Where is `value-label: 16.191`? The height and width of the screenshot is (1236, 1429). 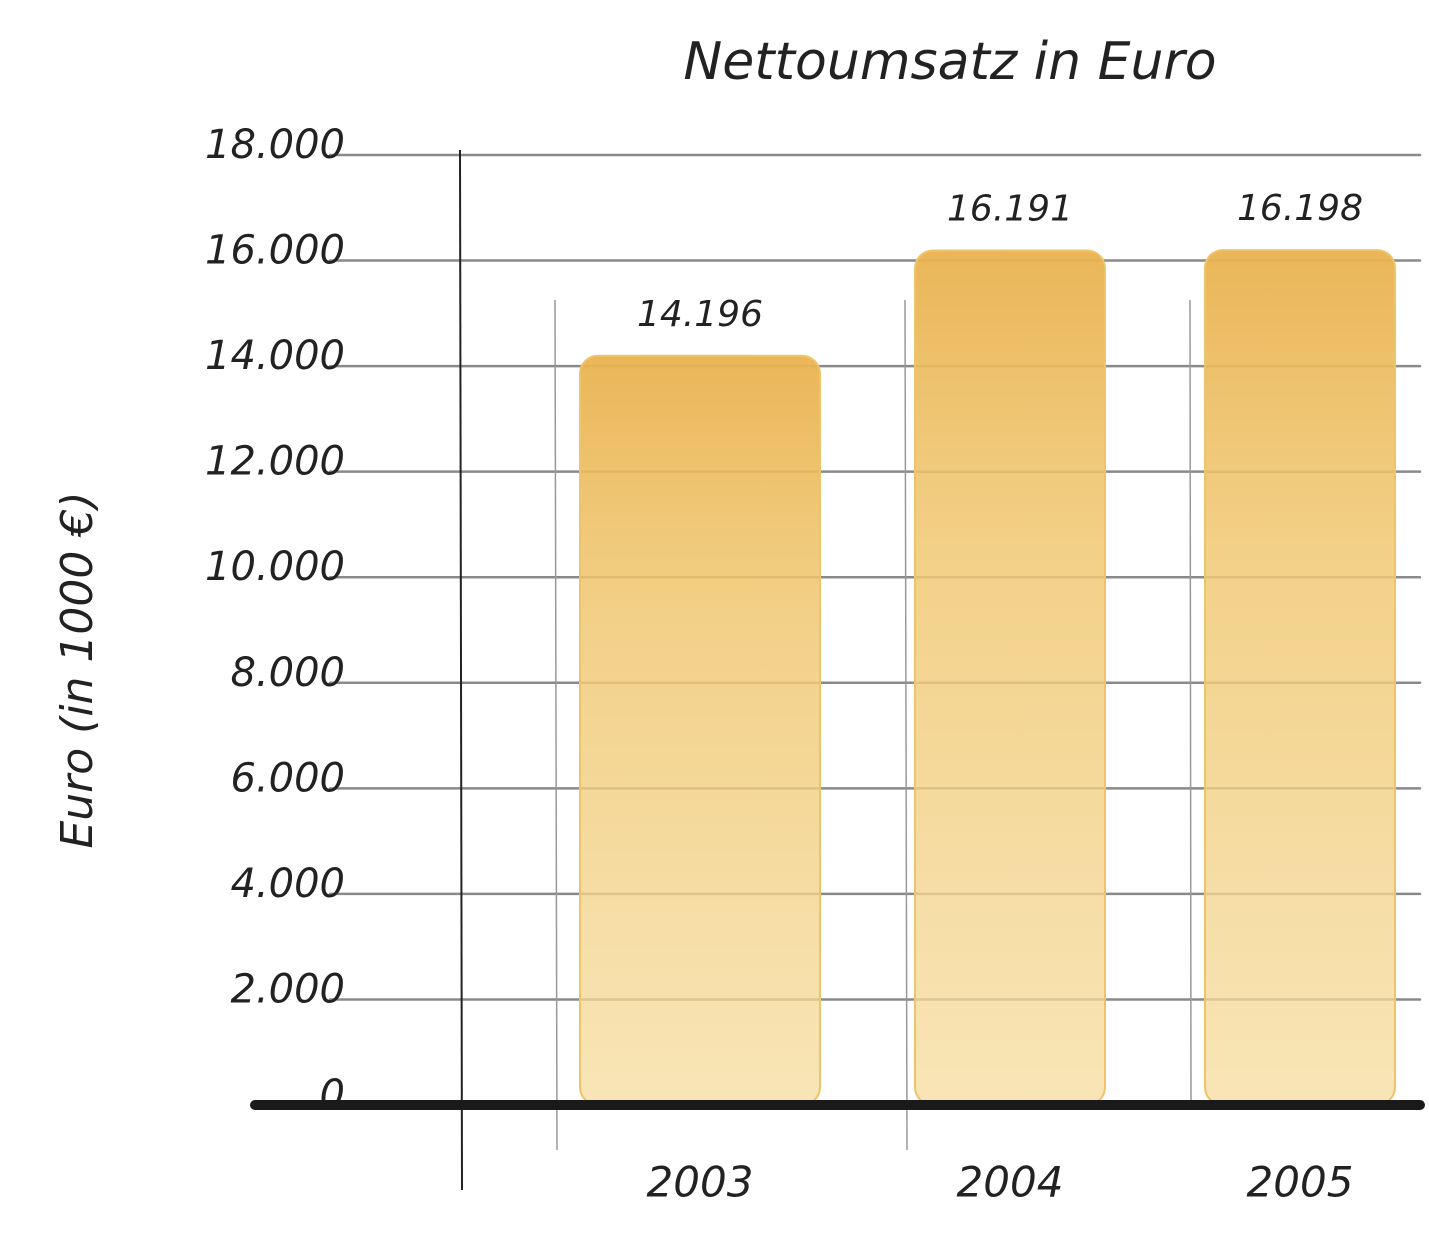
value-label: 16.191 is located at coordinates (1010, 208).